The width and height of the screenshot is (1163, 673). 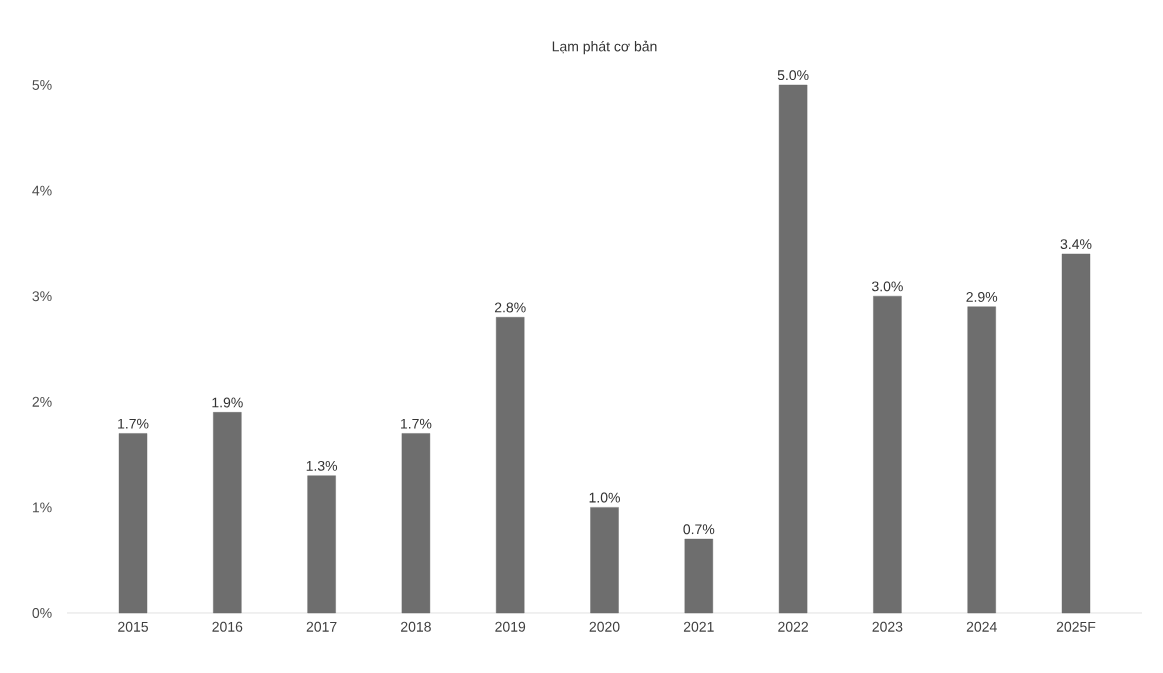 I want to click on chart-title: Lạm phát cơ bản, so click(x=604, y=47).